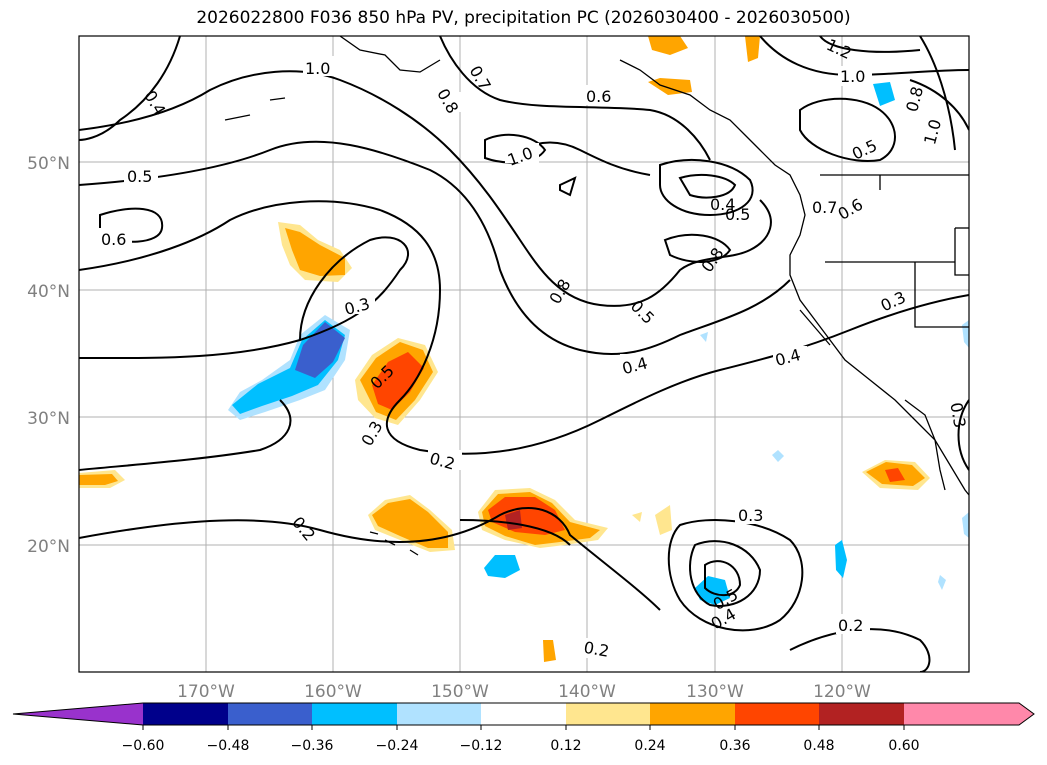 Image resolution: width=1047 pixels, height=765 pixels. I want to click on colorbar-label: −0.48, so click(228, 746).